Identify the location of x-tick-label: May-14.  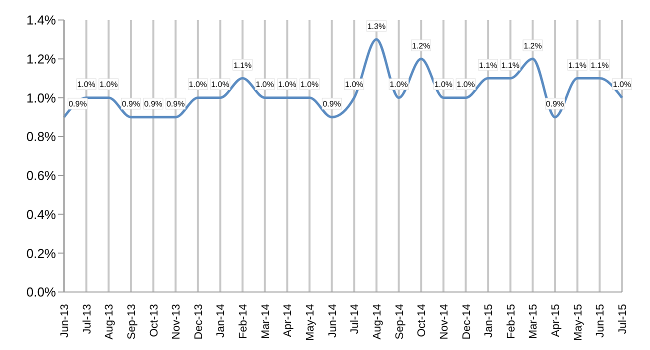
(310, 322).